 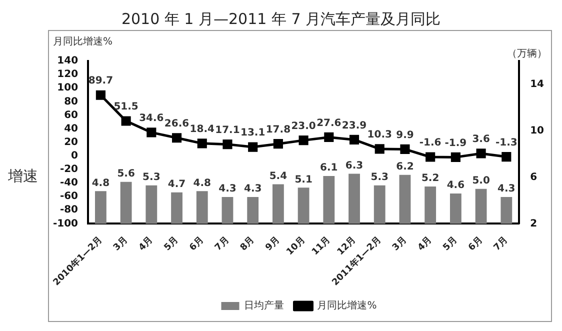 I want to click on y-tick-label: 100, so click(x=67, y=88).